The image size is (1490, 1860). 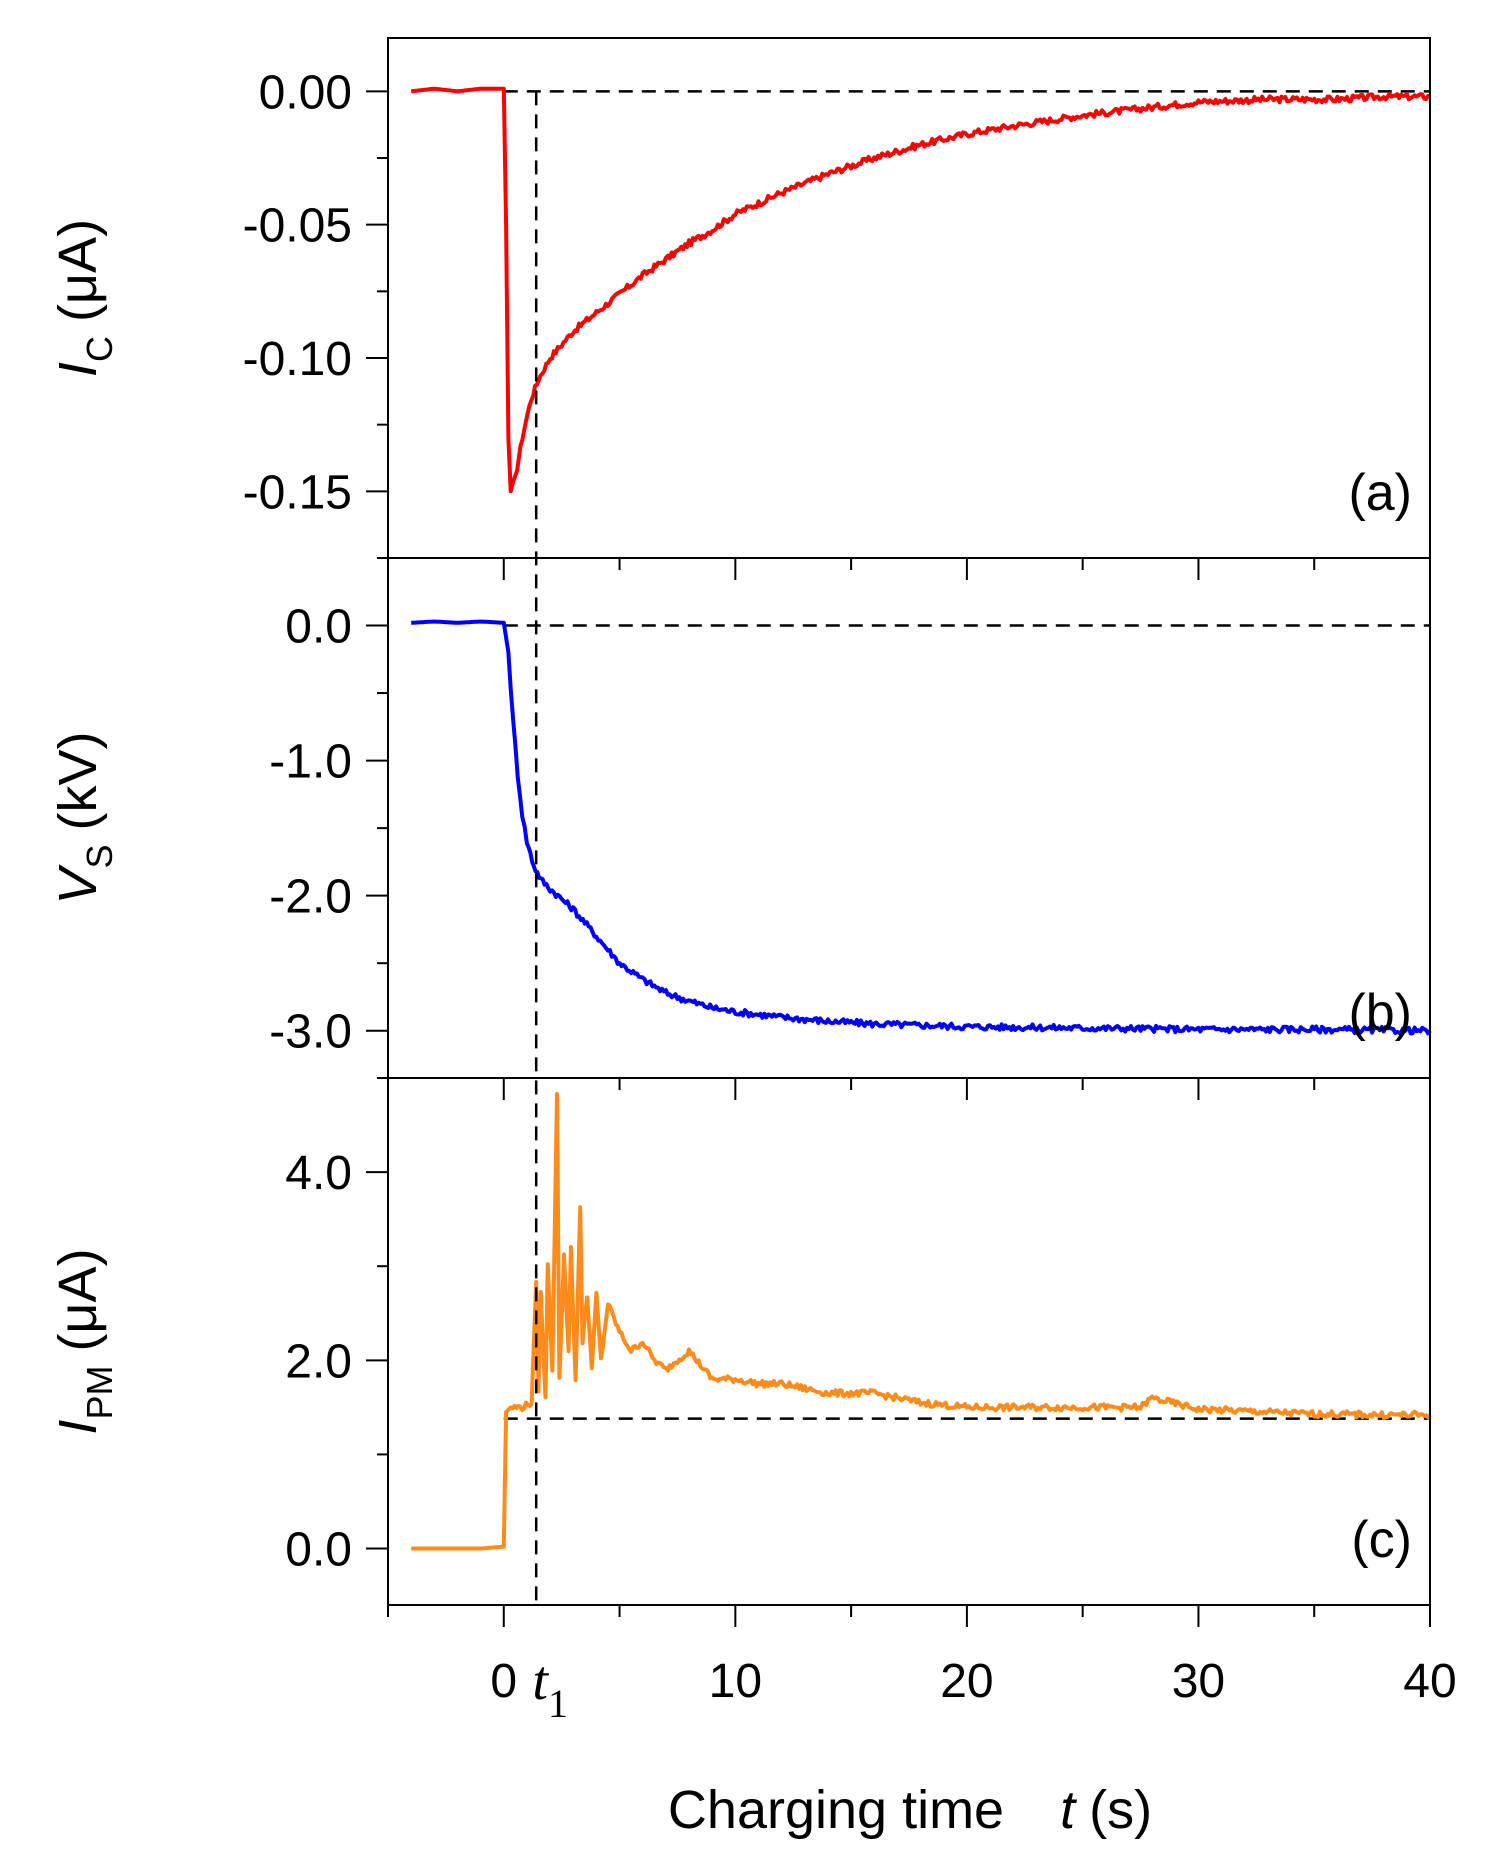 What do you see at coordinates (1380, 493) in the screenshot?
I see `panel-label-a: (a)` at bounding box center [1380, 493].